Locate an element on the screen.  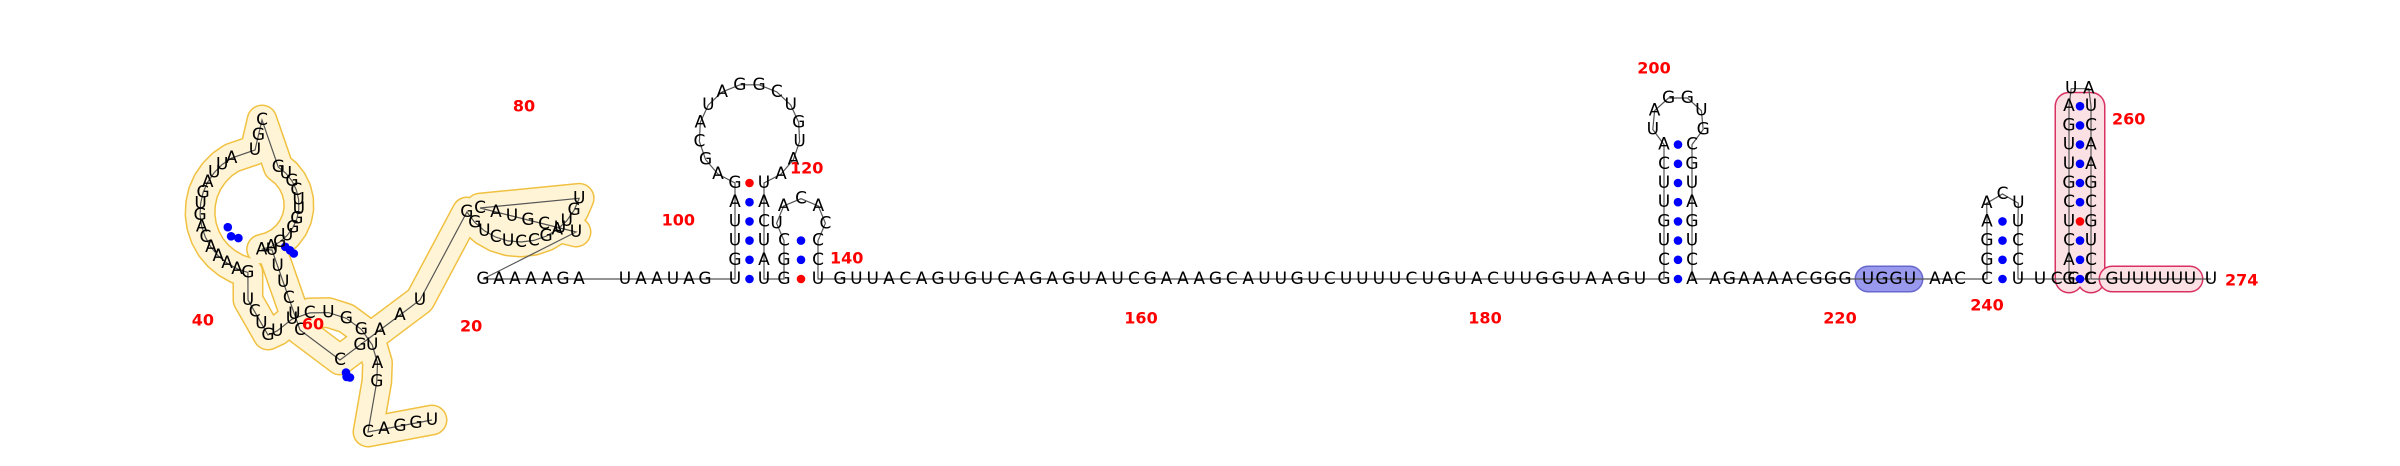
position-label: 80 is located at coordinates (524, 106).